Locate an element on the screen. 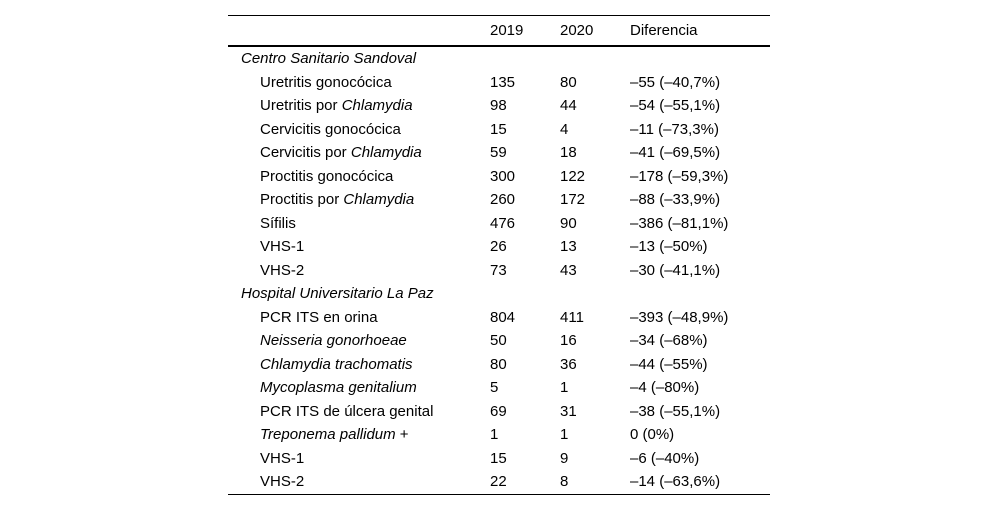 The height and width of the screenshot is (507, 1000). column-header-2019: 2019 is located at coordinates (507, 30).